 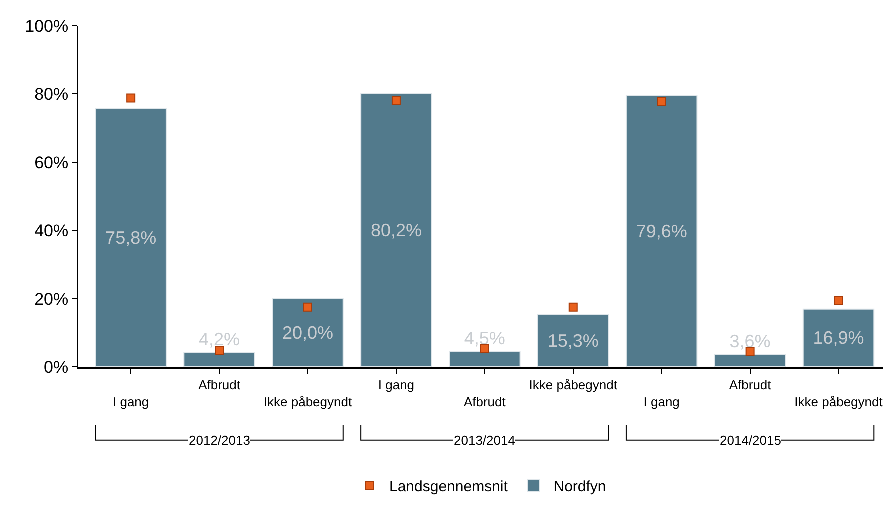 What do you see at coordinates (51, 94) in the screenshot?
I see `y-tick-label: 80%` at bounding box center [51, 94].